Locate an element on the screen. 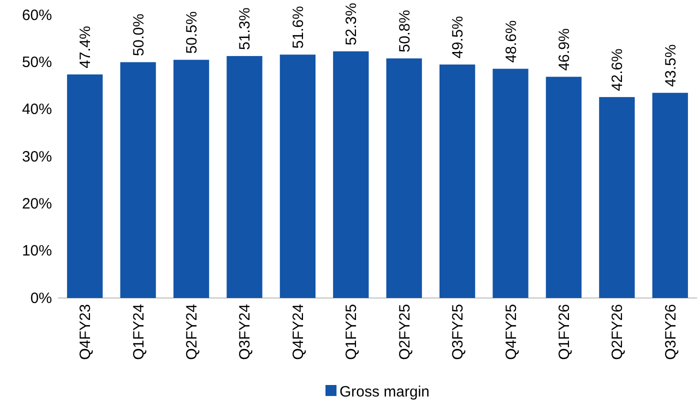  data-label: 51.6% is located at coordinates (298, 27).